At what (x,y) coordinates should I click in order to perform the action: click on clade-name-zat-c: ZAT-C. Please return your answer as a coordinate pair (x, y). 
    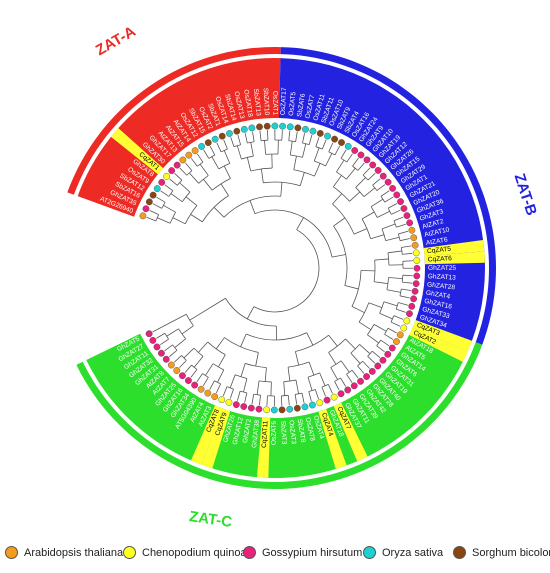
    Looking at the image, I should click on (210, 519).